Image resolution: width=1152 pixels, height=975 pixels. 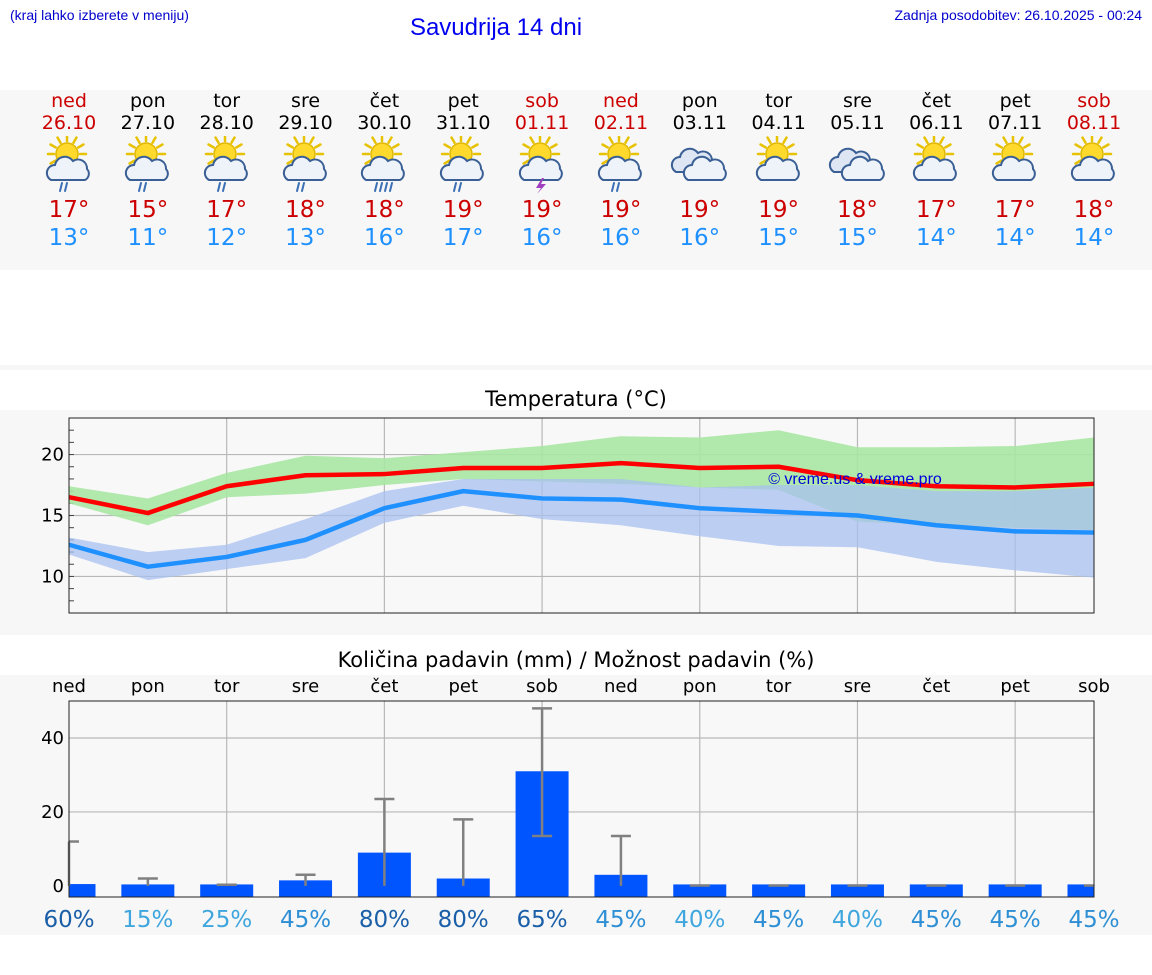 I want to click on day-date: 31.10, so click(x=463, y=123).